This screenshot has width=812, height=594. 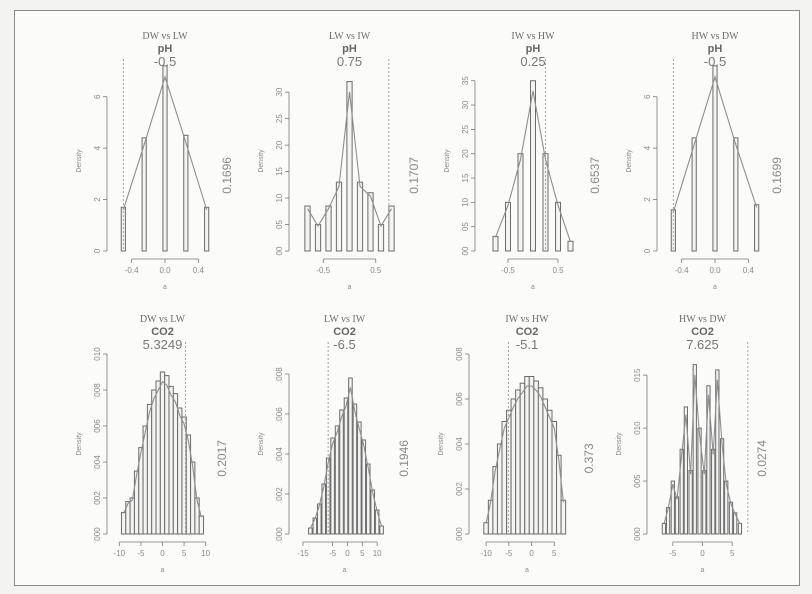 I want to click on observed-value-label: 5.3249, so click(x=163, y=344).